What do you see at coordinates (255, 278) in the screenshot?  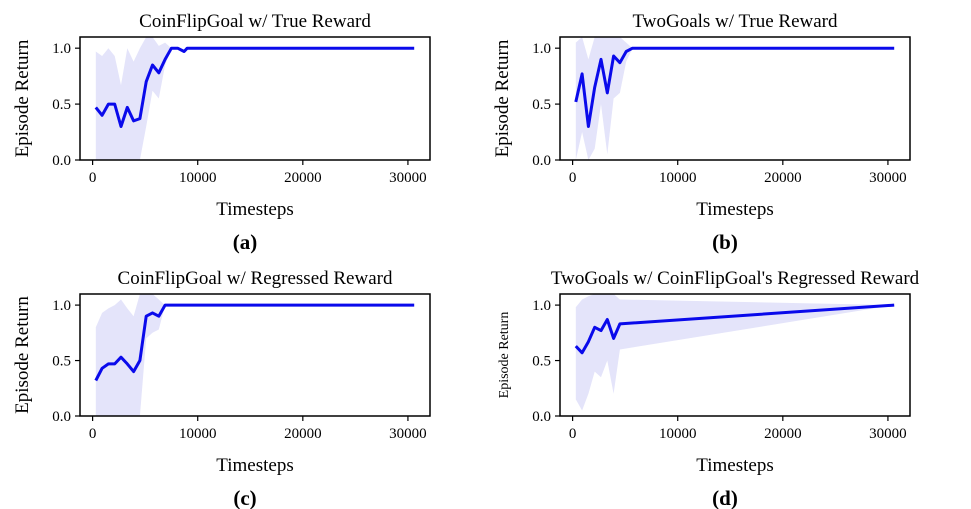 I see `chart-title: CoinFlipGoal w/ Regressed Reward` at bounding box center [255, 278].